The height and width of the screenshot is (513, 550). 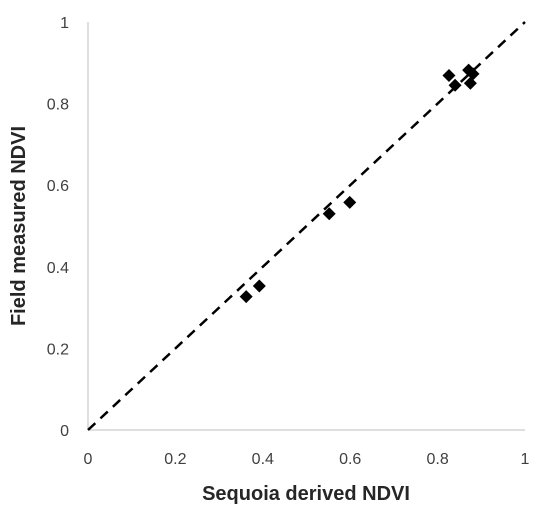 I want to click on x-tick-label: 0.4, so click(x=263, y=459).